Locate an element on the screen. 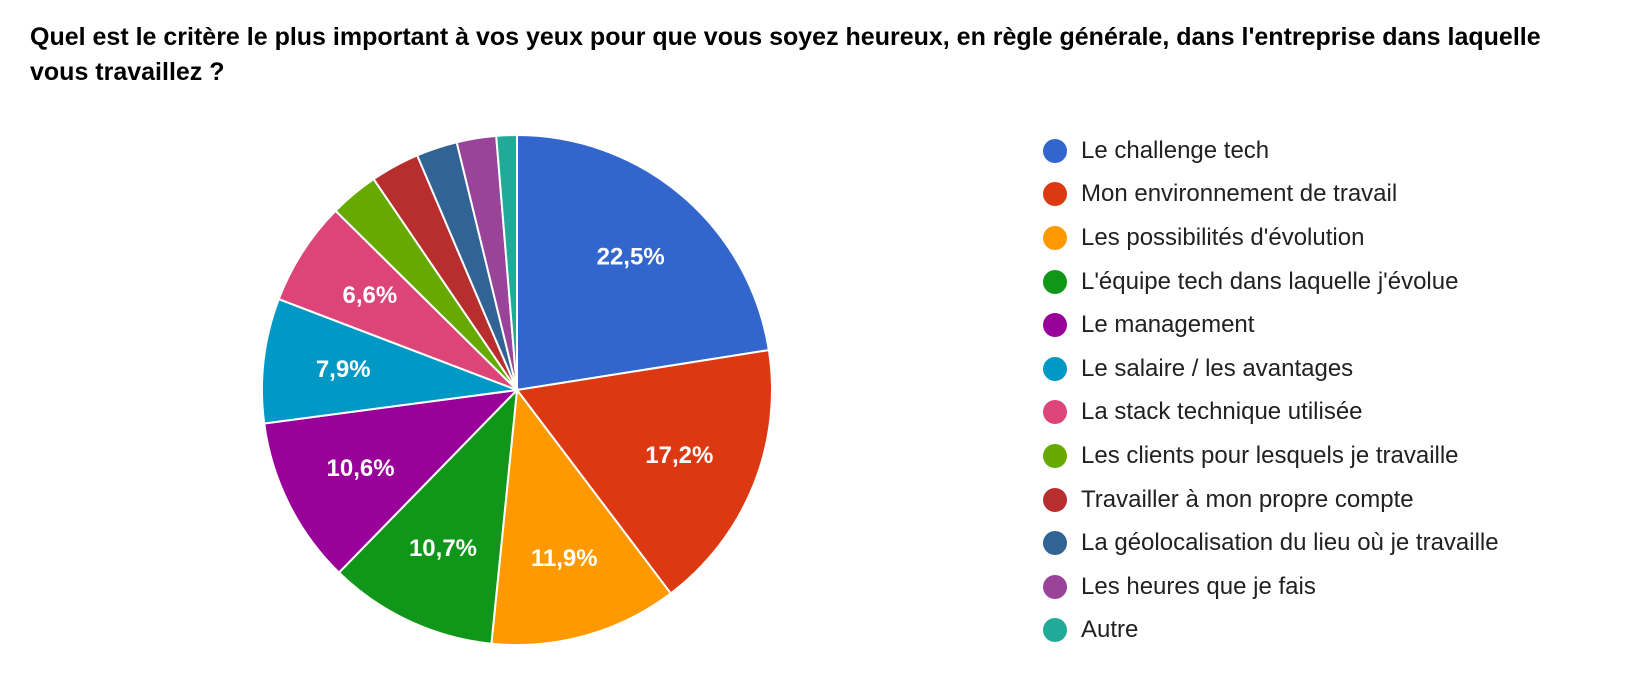 The image size is (1632, 686). legend-item-travailler-a-mon-propre-compte: Travailler à mon propre compte is located at coordinates (1271, 500).